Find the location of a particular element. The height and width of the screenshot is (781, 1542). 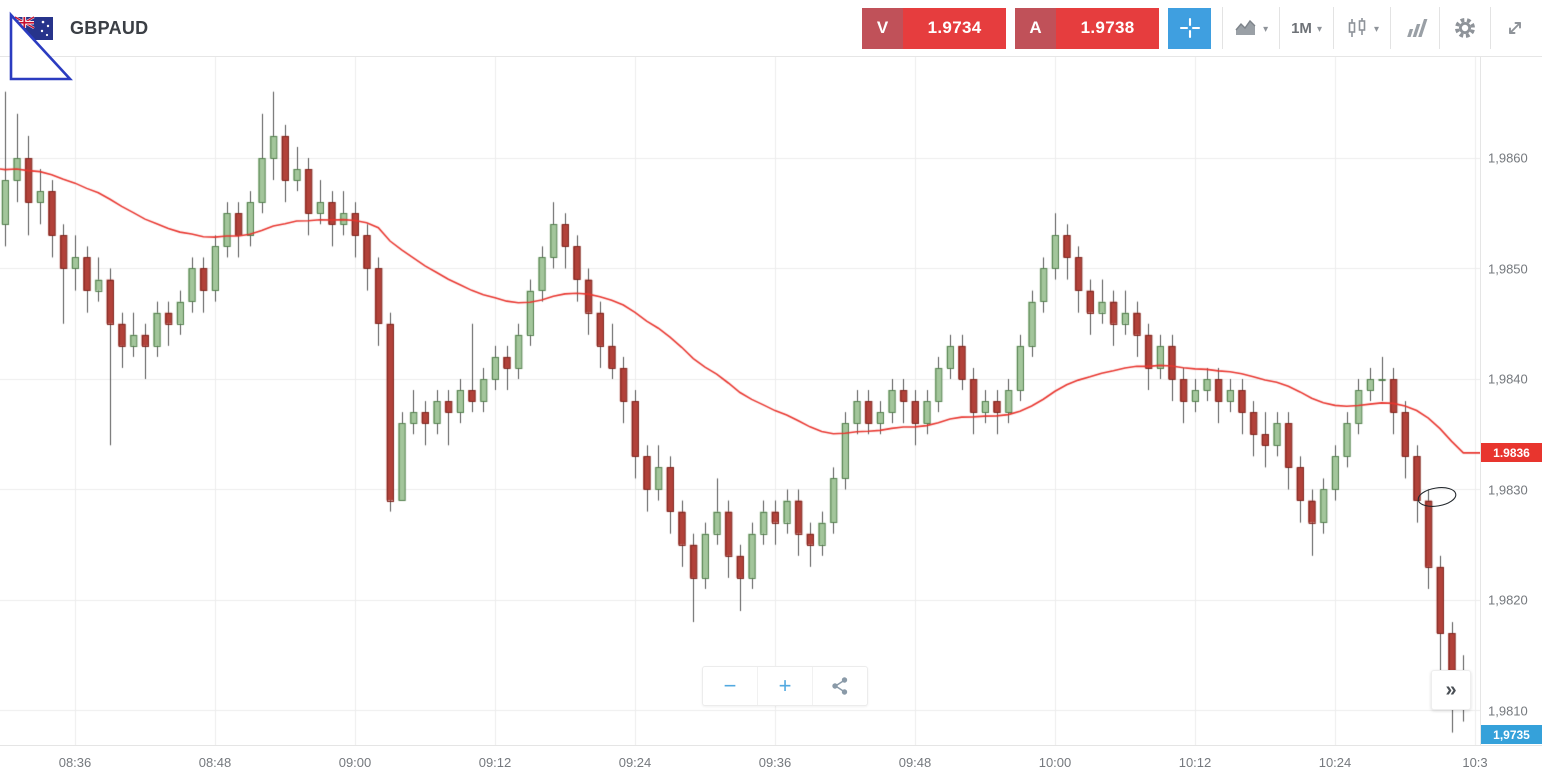

ellipse-annotation is located at coordinates (1437, 497).